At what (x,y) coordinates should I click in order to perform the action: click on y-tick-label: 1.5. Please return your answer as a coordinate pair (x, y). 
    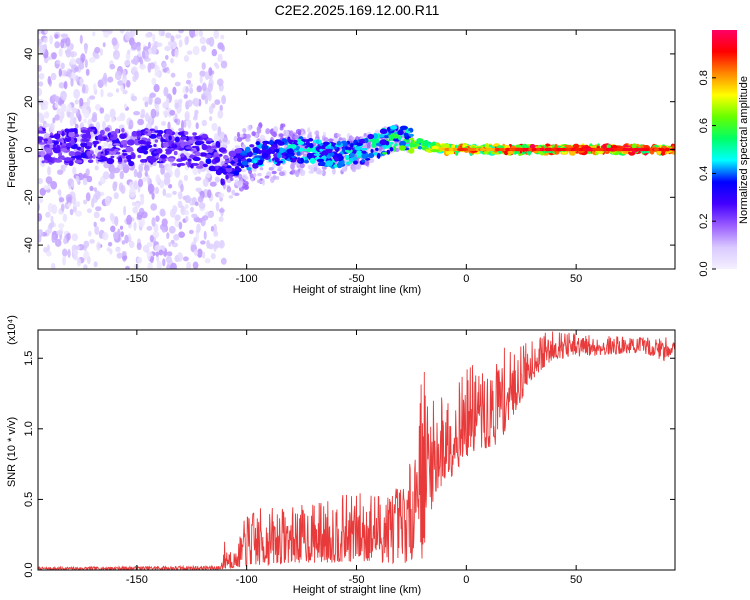
    Looking at the image, I should click on (29, 358).